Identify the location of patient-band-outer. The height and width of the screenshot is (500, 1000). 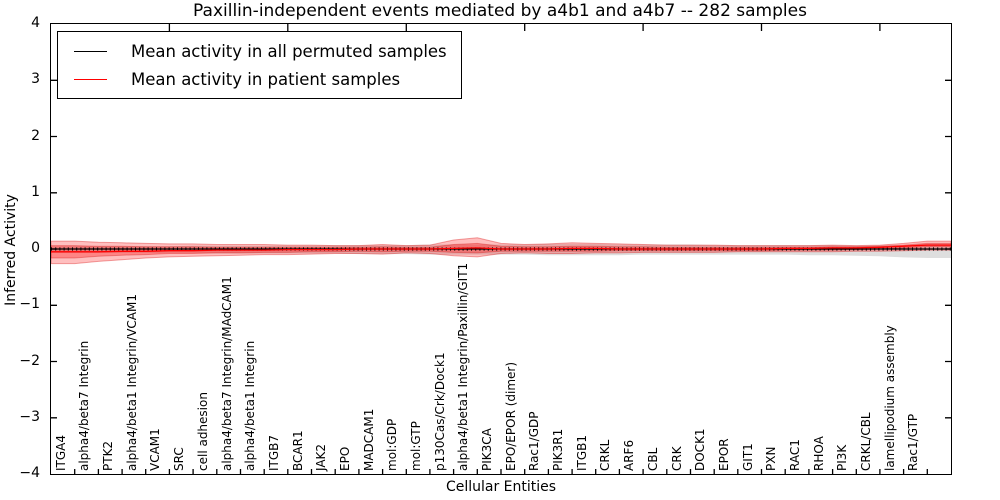
(501, 251).